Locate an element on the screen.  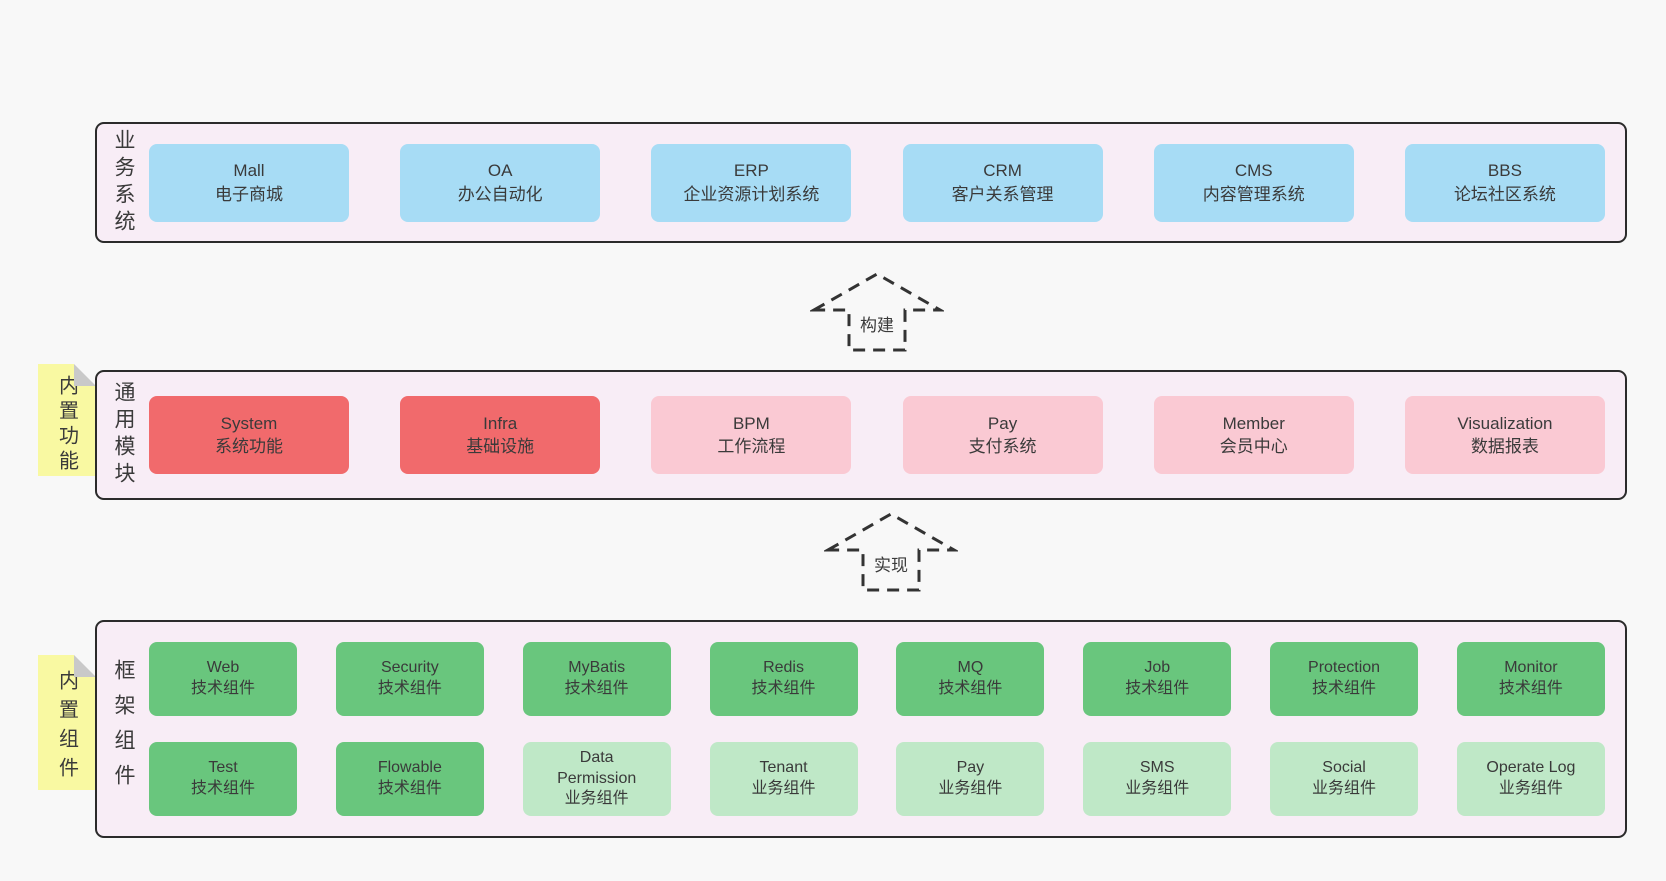
box-title: BBS is located at coordinates (1504, 171).